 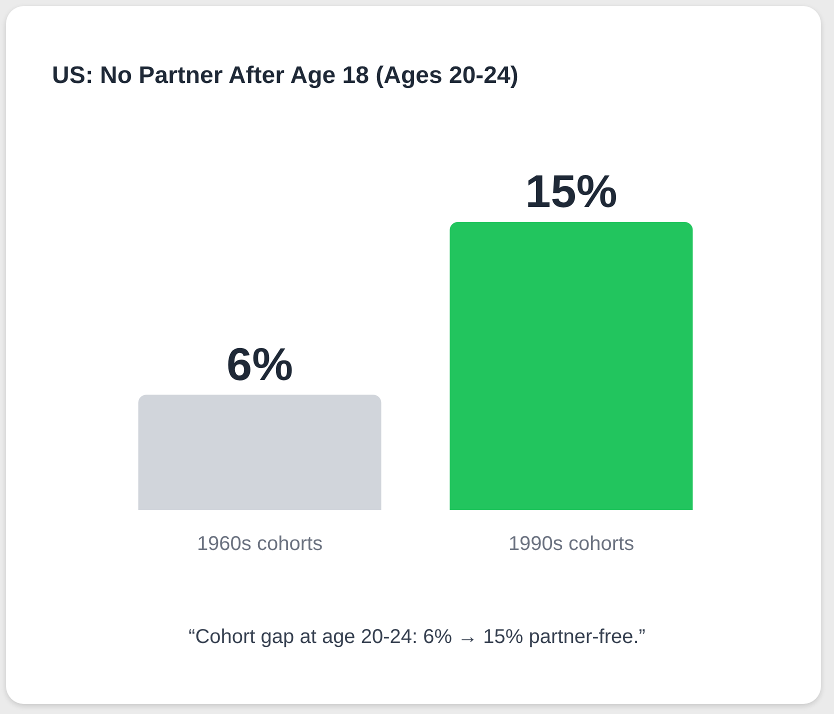 I want to click on x-tick-label: 1960s cohorts, so click(x=259, y=544).